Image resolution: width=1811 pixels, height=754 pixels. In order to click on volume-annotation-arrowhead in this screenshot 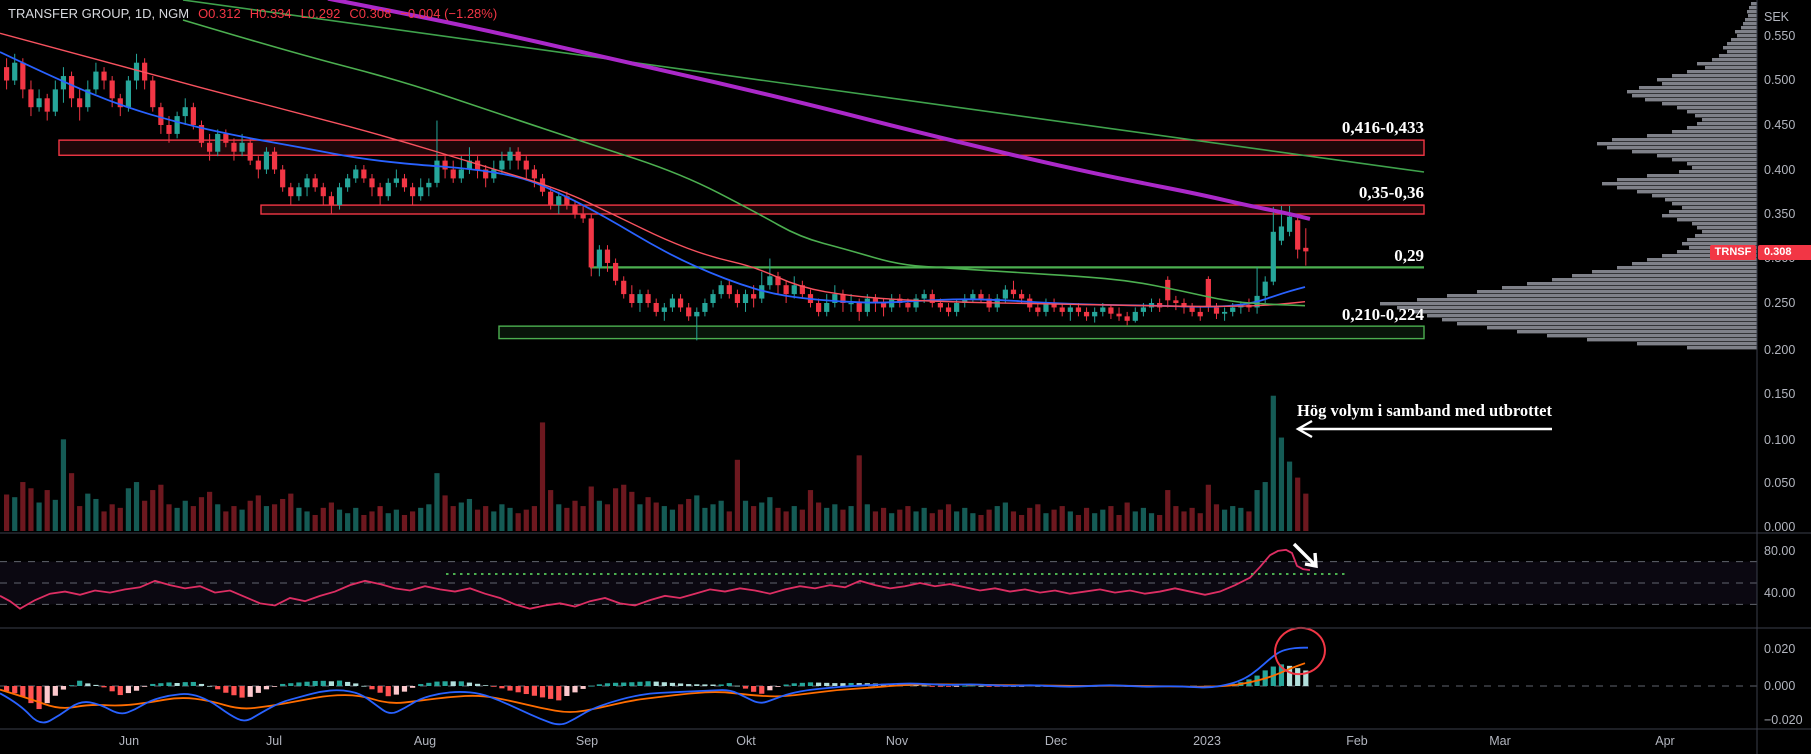, I will do `click(1304, 429)`.